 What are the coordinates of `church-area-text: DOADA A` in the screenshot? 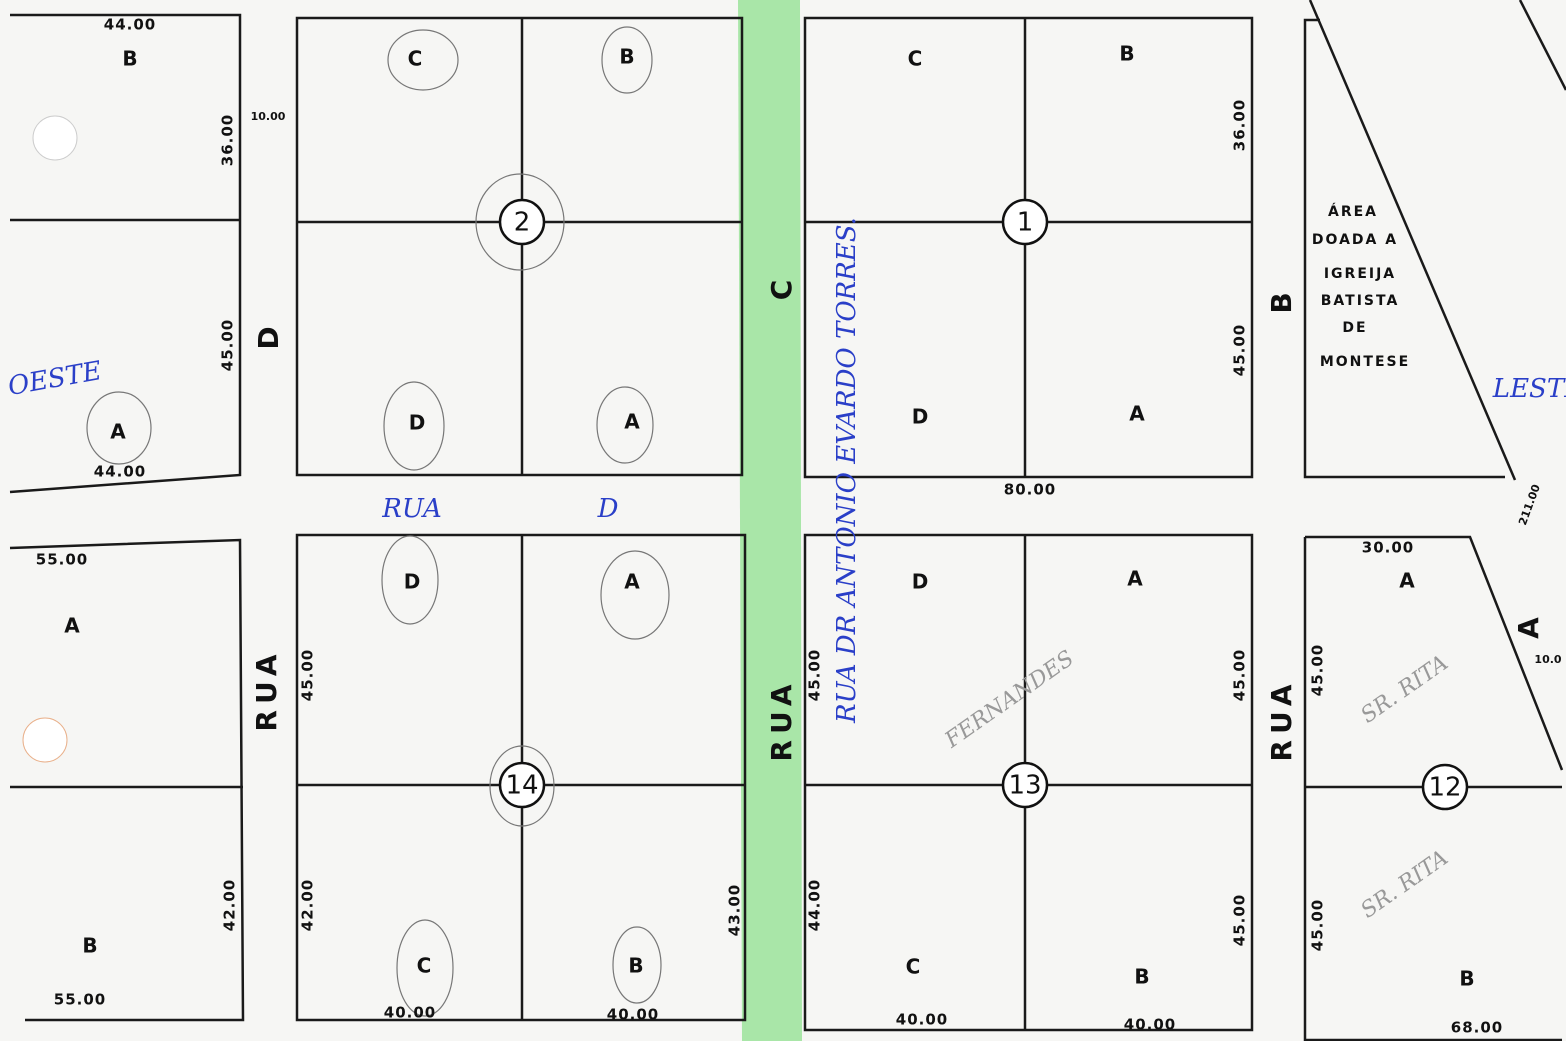 It's located at (1355, 240).